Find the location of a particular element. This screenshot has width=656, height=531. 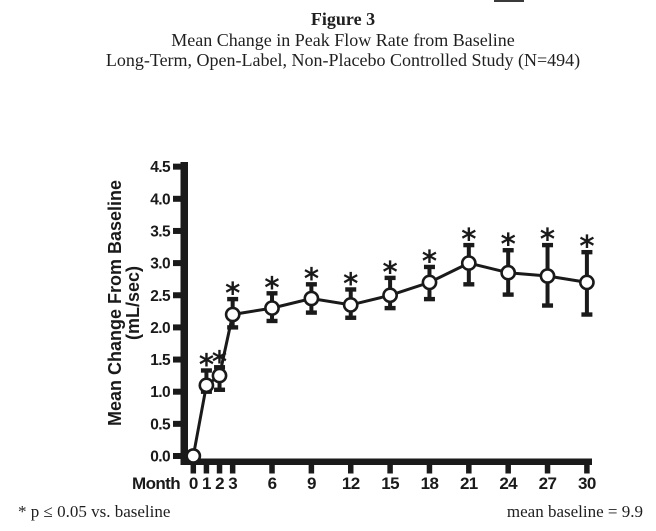

y-tick-label: 4.5 is located at coordinates (160, 167).